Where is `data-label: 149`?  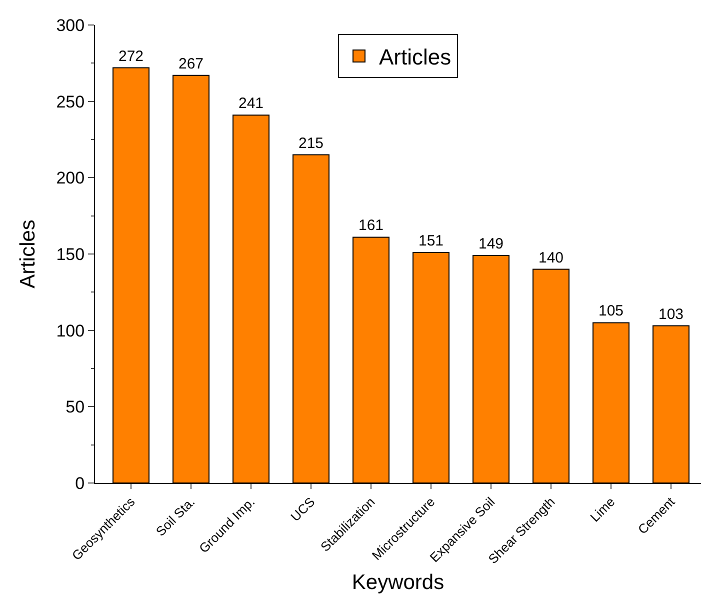 data-label: 149 is located at coordinates (491, 244).